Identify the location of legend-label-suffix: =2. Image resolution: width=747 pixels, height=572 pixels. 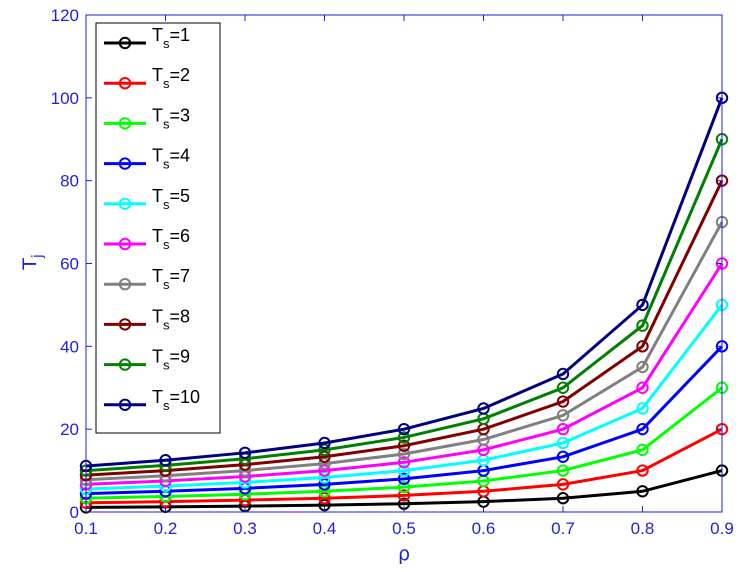
(180, 75).